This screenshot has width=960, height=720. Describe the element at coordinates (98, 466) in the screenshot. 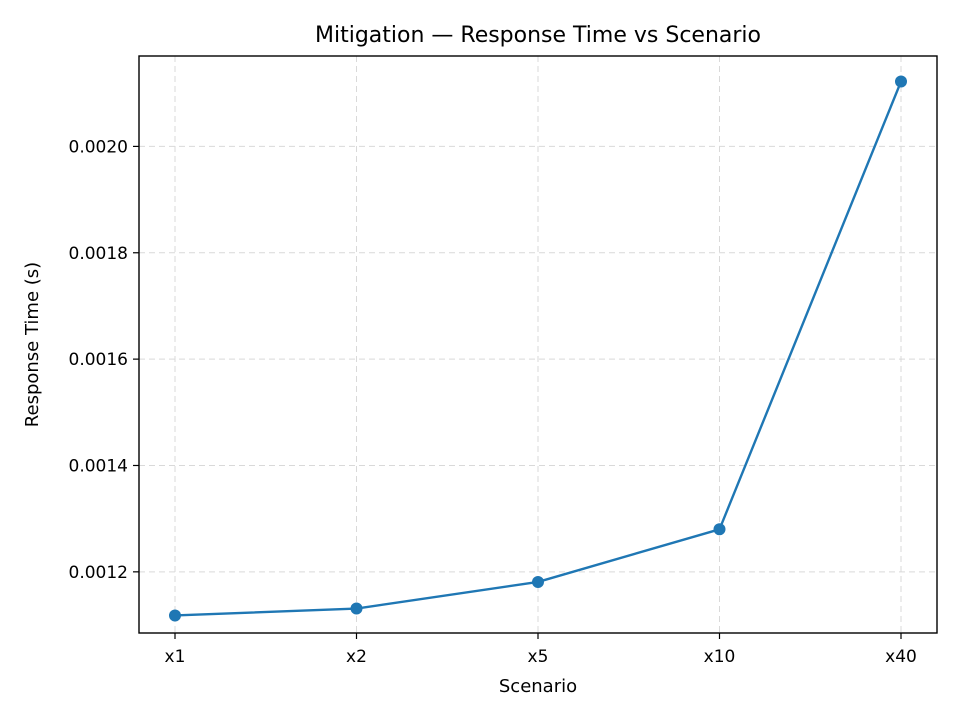

I see `y-tick-label: 0.0014` at that location.